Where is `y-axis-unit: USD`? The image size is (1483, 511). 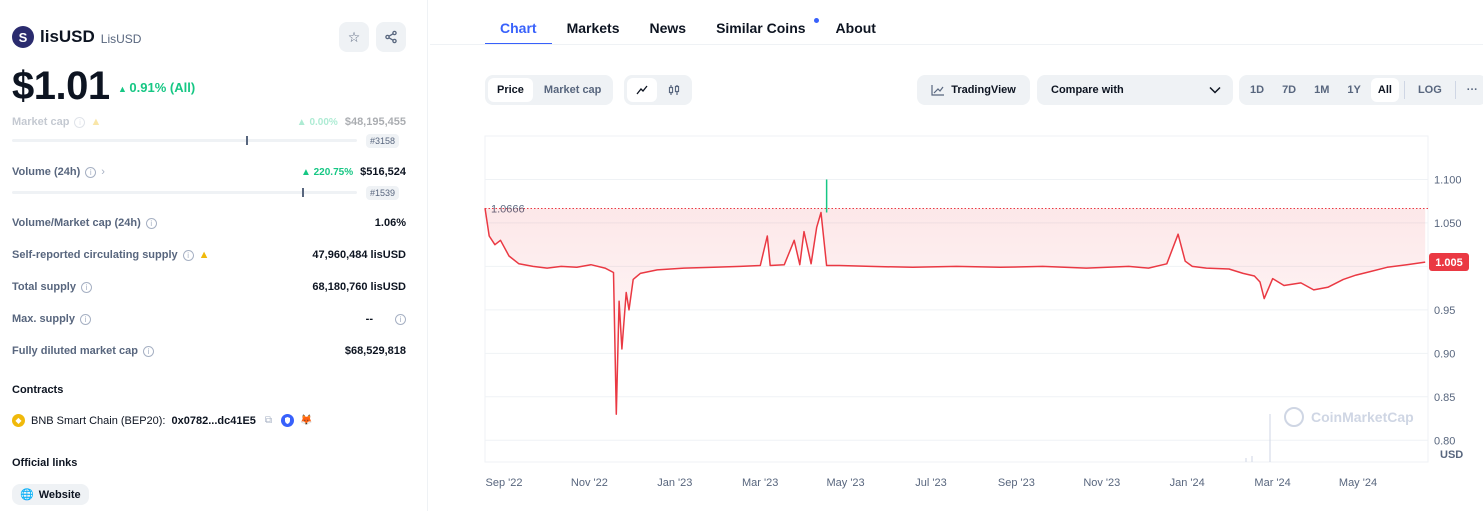 y-axis-unit: USD is located at coordinates (1451, 455).